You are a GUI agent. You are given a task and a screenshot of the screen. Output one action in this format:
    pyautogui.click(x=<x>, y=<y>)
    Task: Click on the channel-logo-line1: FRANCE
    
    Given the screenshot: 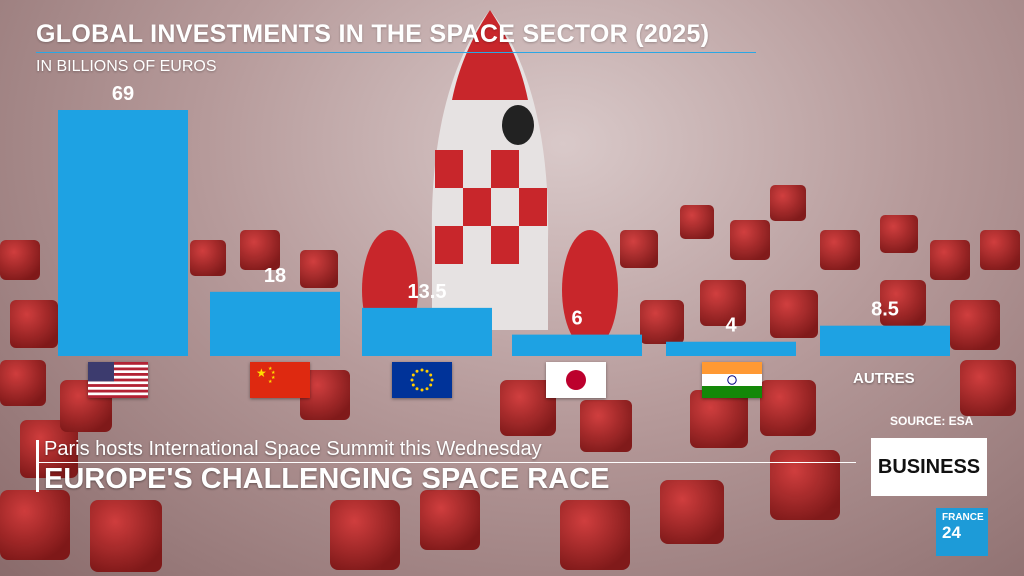 What is the action you would take?
    pyautogui.click(x=963, y=517)
    